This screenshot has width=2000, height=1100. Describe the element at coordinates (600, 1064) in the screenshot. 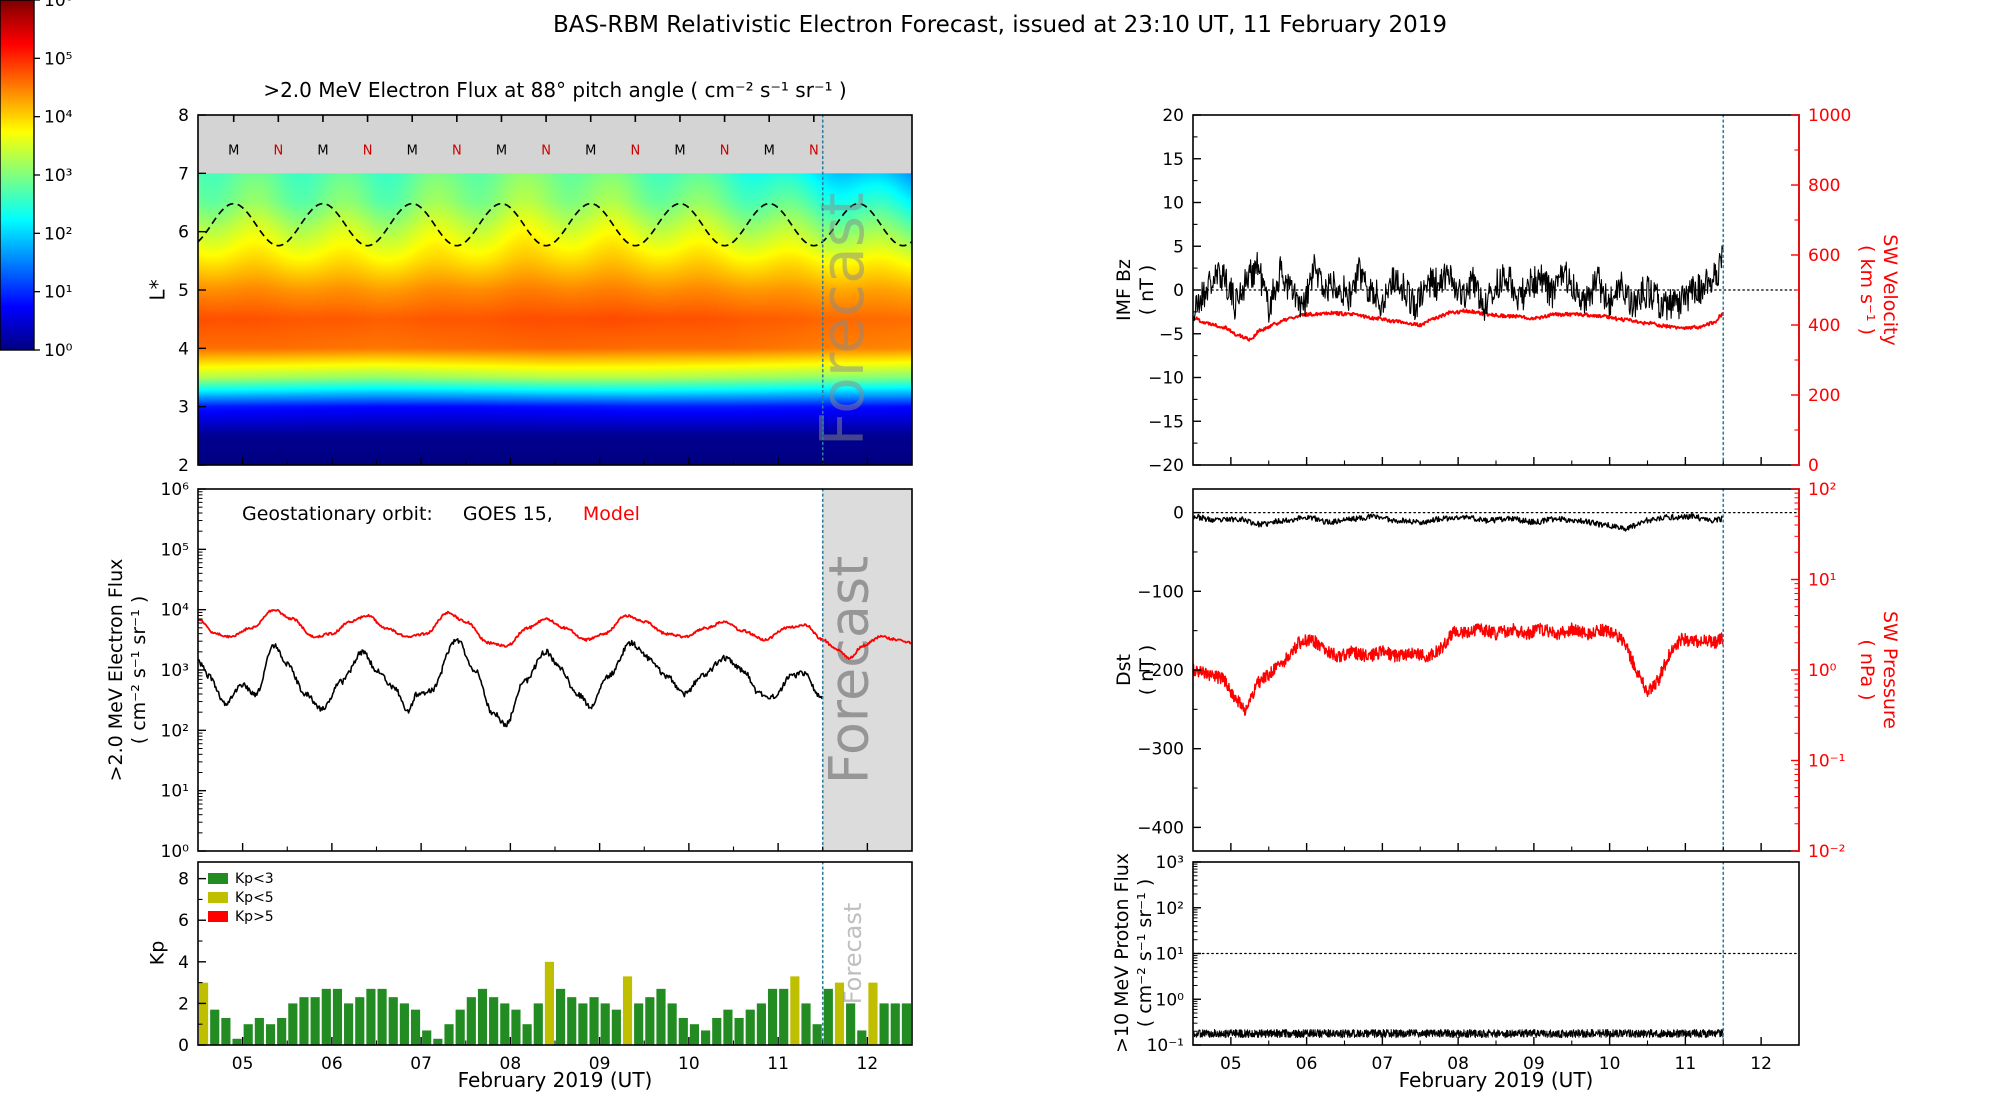

I see `x-tick-label: 09` at that location.